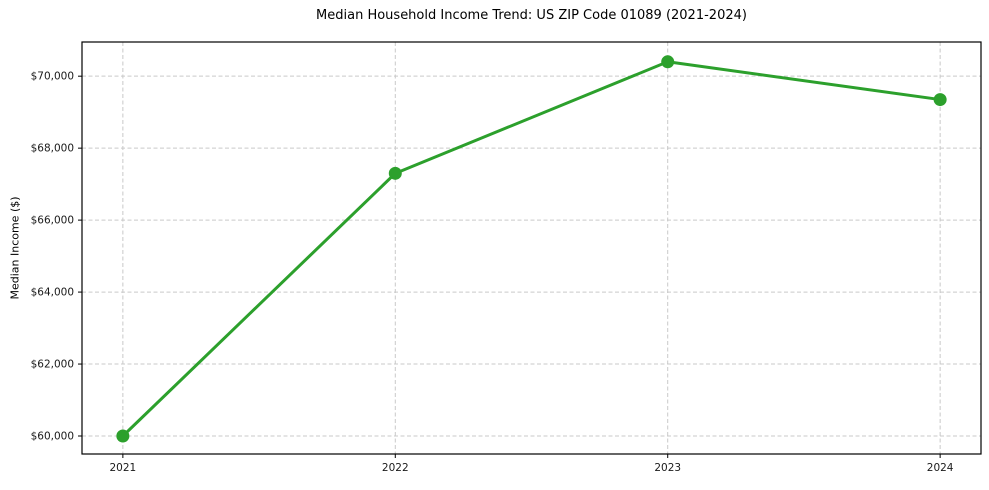 This screenshot has width=989, height=490. What do you see at coordinates (395, 468) in the screenshot?
I see `x-tick-label: 2022` at bounding box center [395, 468].